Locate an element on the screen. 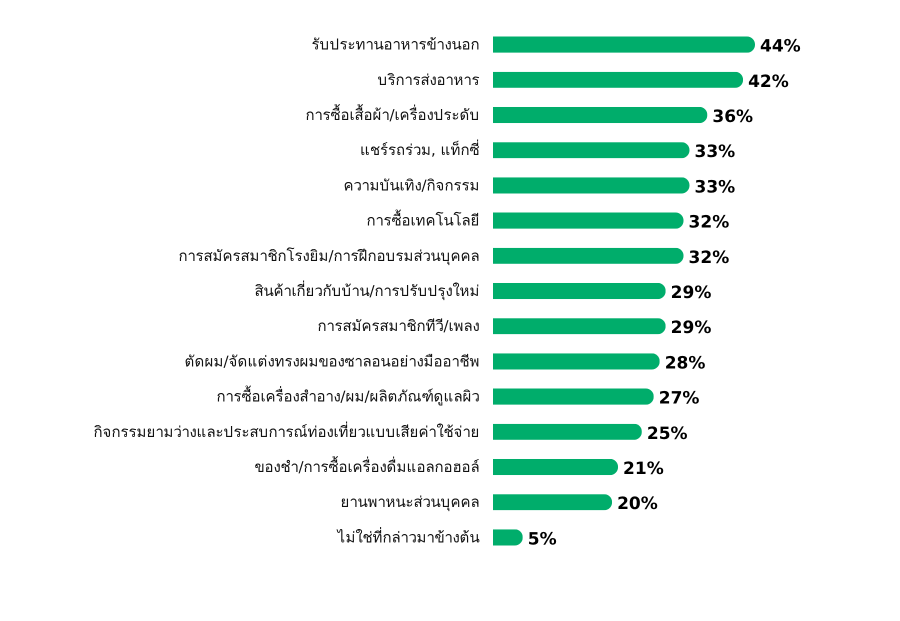  y-tick-label: การซื้อเครื่องสำอาง/ผม/ผลิตภัณฑ์ดูแลผิว is located at coordinates (348, 396).